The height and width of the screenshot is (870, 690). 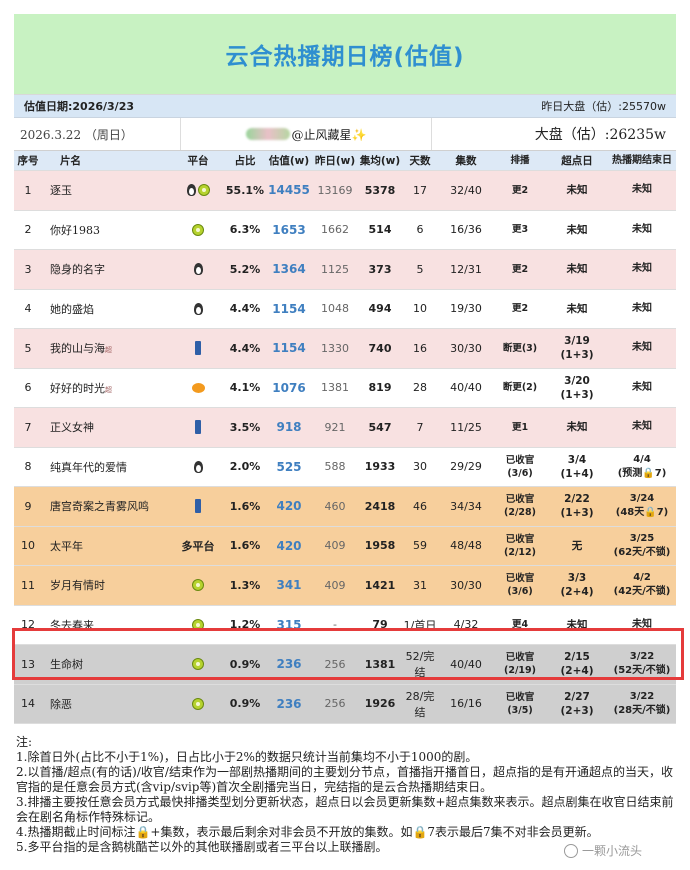 What do you see at coordinates (72, 309) in the screenshot?
I see `row-name-text: 她的盛焰` at bounding box center [72, 309].